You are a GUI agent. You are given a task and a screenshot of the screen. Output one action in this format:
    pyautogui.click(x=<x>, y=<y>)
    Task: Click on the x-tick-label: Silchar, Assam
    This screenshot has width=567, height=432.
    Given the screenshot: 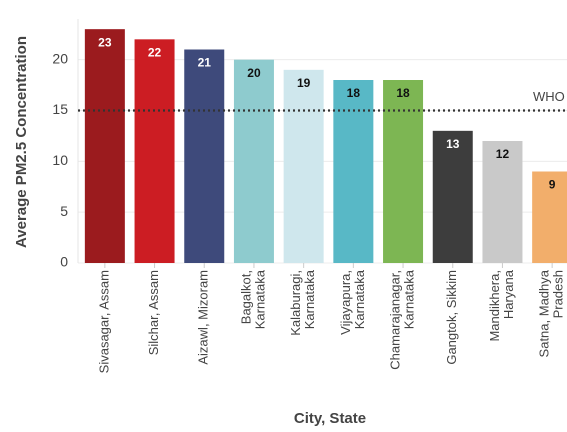 What is the action you would take?
    pyautogui.click(x=153, y=312)
    